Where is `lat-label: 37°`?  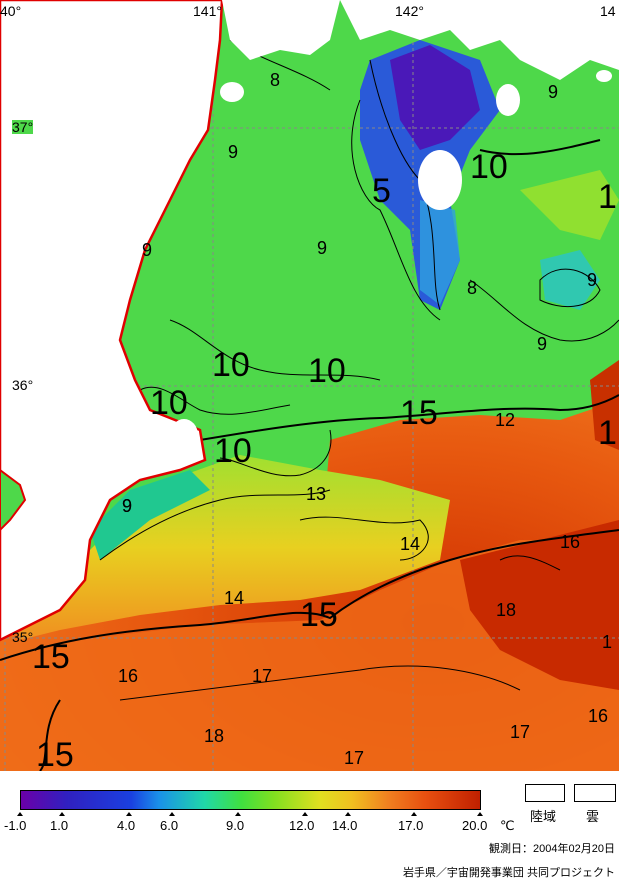 lat-label: 37° is located at coordinates (23, 127).